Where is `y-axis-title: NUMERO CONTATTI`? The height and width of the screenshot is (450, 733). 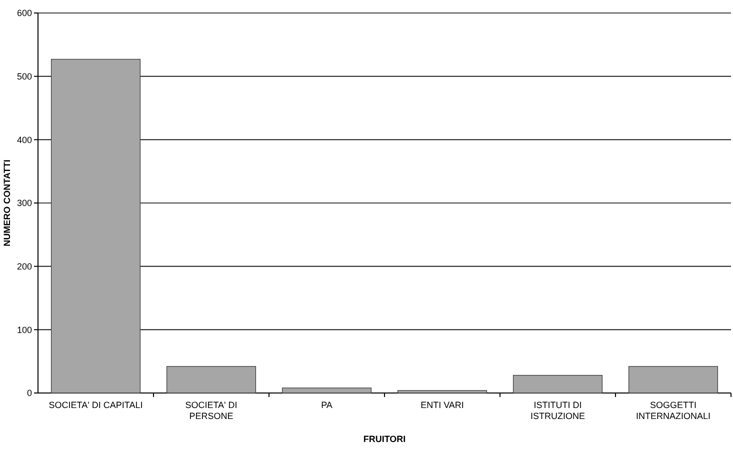
y-axis-title: NUMERO CONTATTI is located at coordinates (7, 203).